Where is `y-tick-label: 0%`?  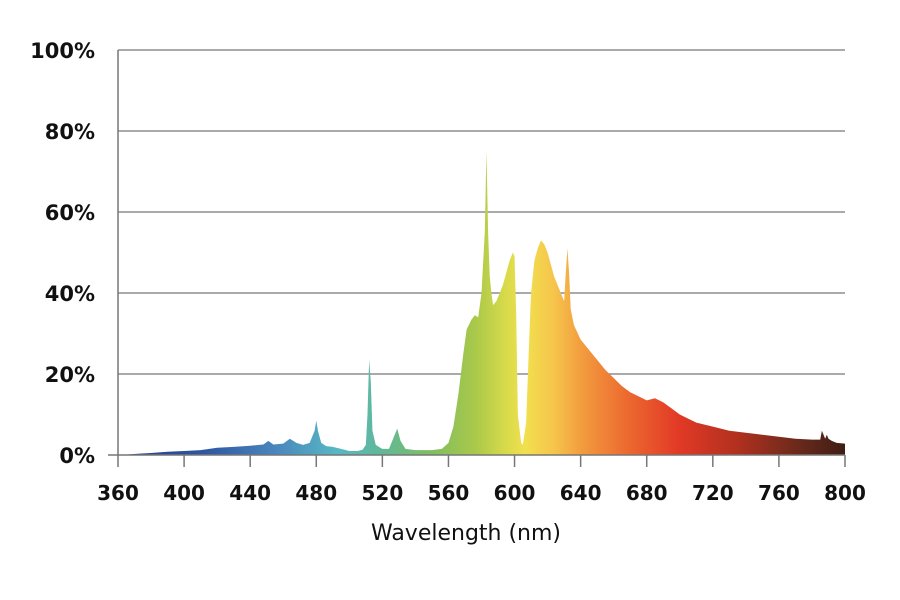
y-tick-label: 0% is located at coordinates (77, 456).